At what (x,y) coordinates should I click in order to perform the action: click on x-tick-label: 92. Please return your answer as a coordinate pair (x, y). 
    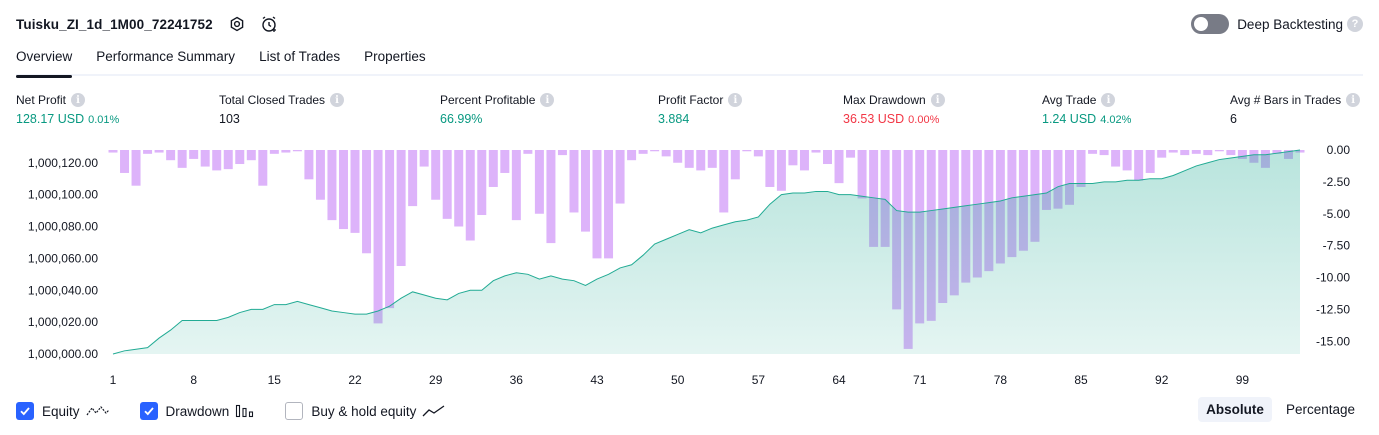
    Looking at the image, I should click on (1162, 380).